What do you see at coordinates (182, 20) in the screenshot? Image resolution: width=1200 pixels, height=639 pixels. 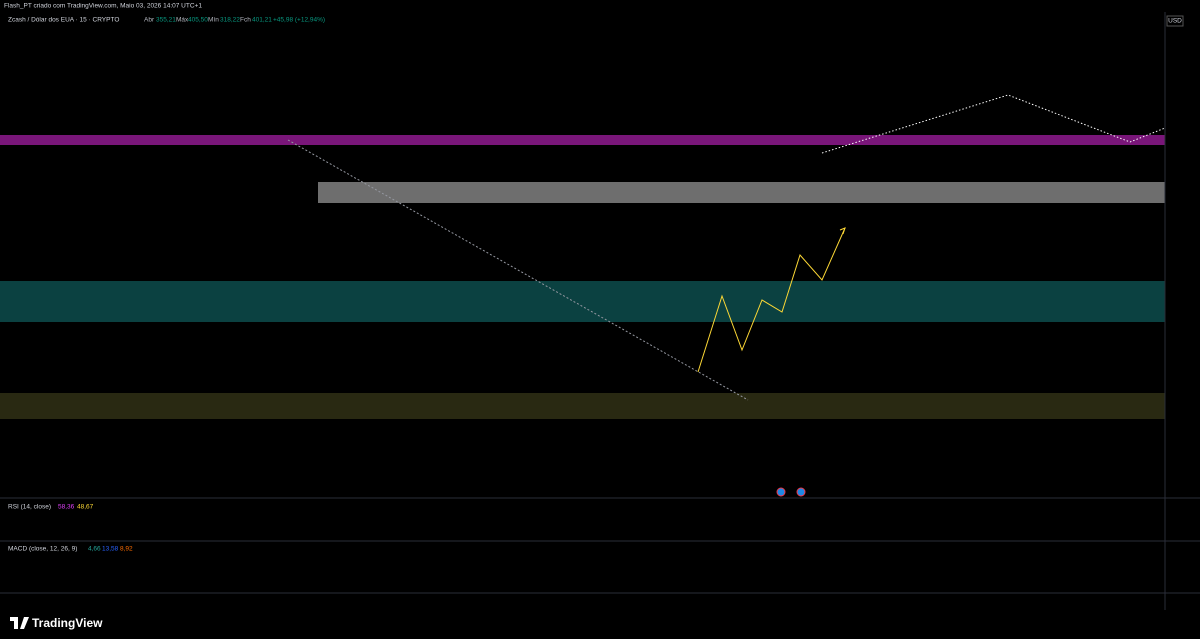 I see `ohlc-label: Máx` at bounding box center [182, 20].